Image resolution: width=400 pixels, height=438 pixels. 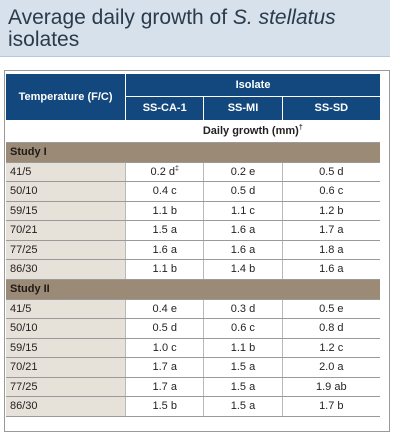 I want to click on growth-value: 1.9 ab, so click(x=331, y=386).